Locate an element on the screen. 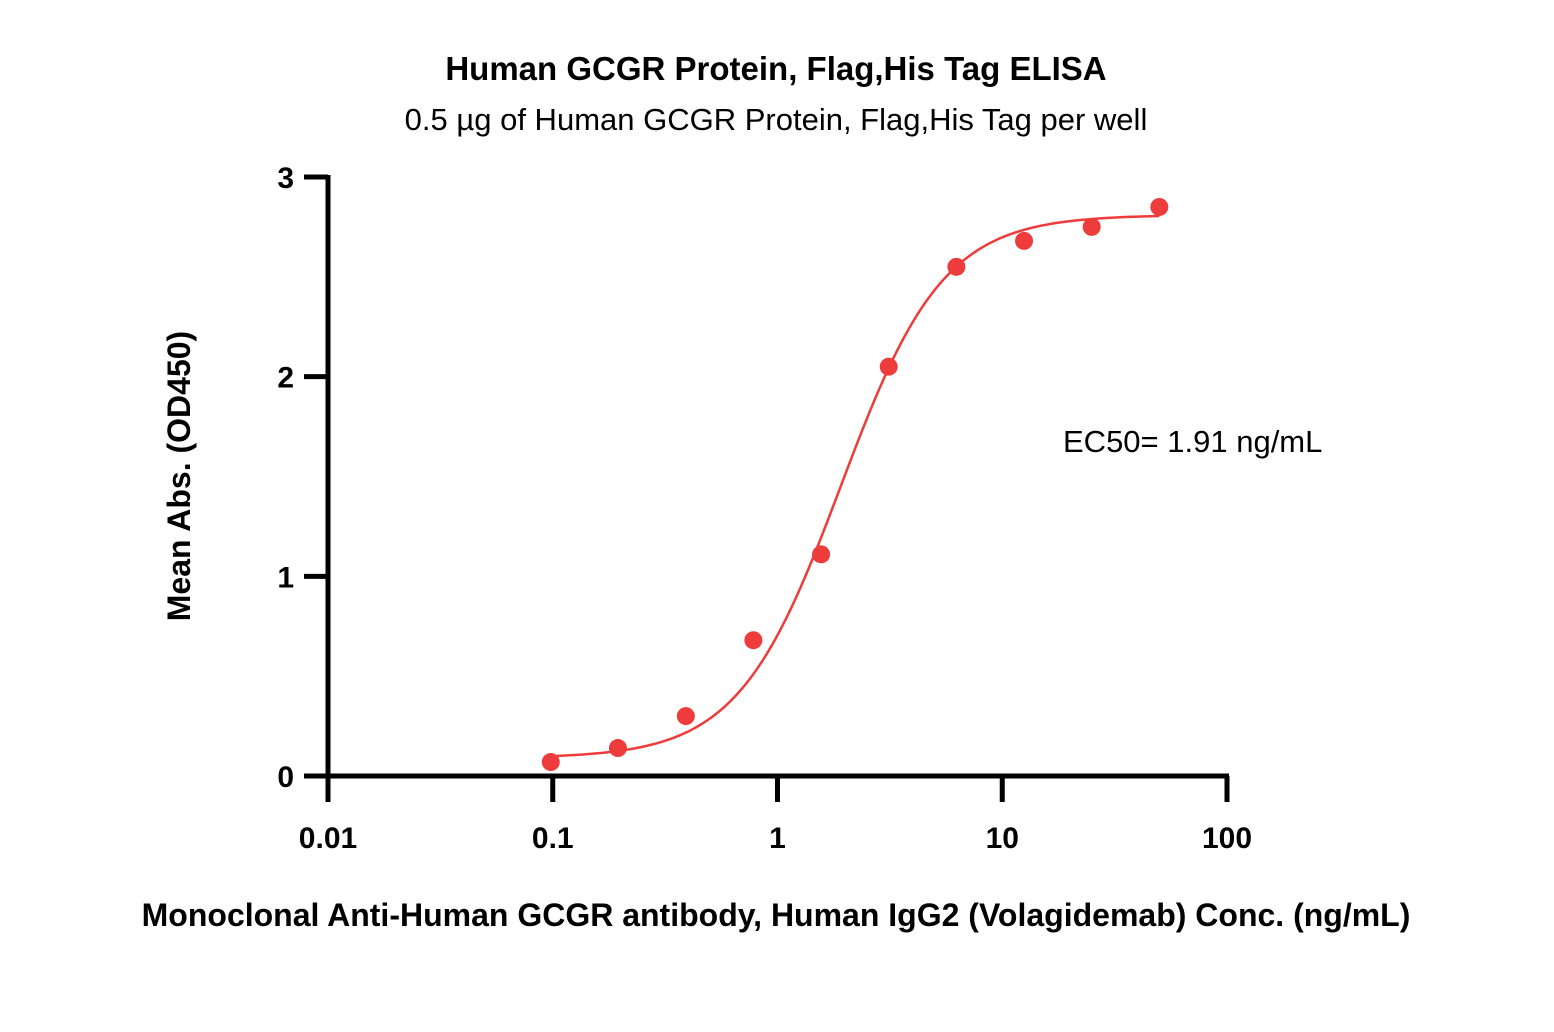  y-tick-label: 3 is located at coordinates (285, 178).